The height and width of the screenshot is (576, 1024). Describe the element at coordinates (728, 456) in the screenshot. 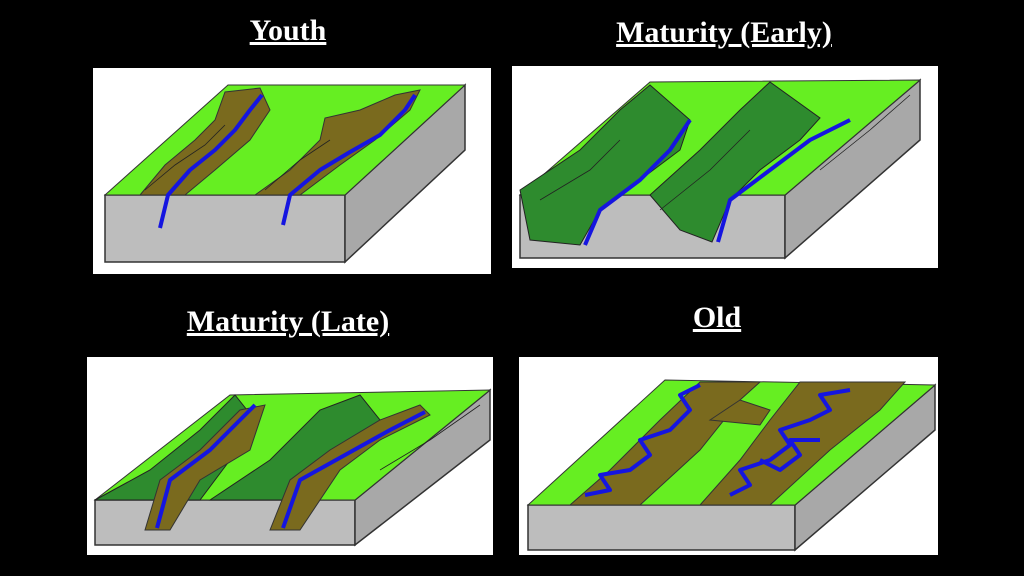

I see `old-illustration` at that location.